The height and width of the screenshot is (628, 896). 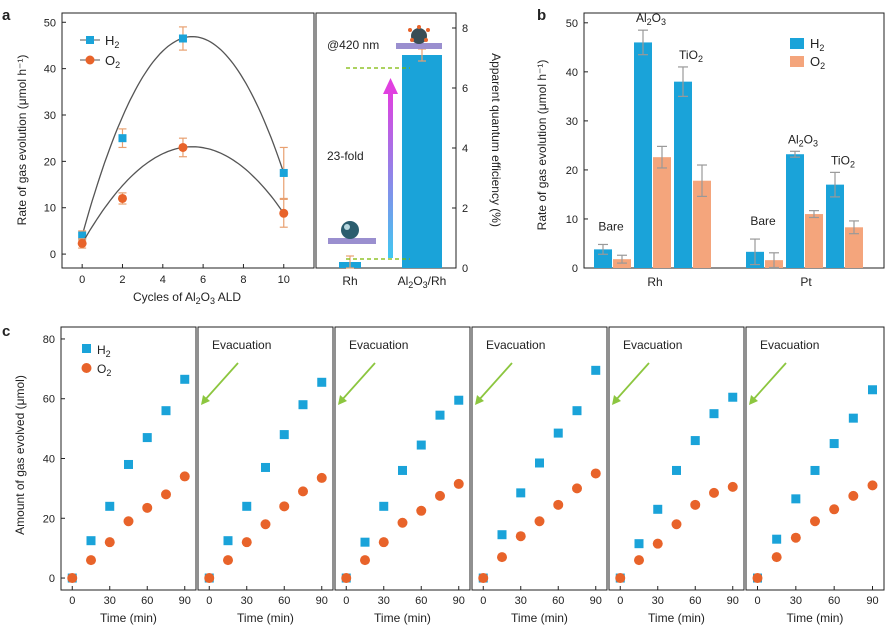 I want to click on legend-marker-o2, so click(x=90, y=60).